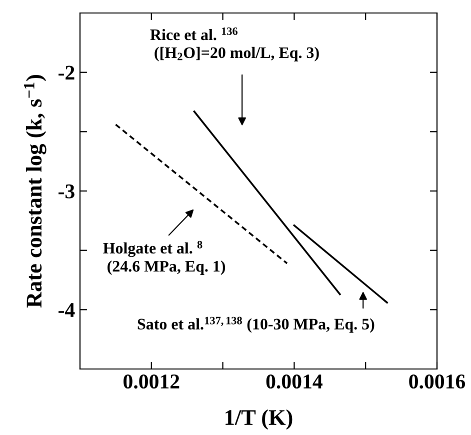  Describe the element at coordinates (152, 381) in the screenshot. I see `x-tick-label: 0.0012` at that location.